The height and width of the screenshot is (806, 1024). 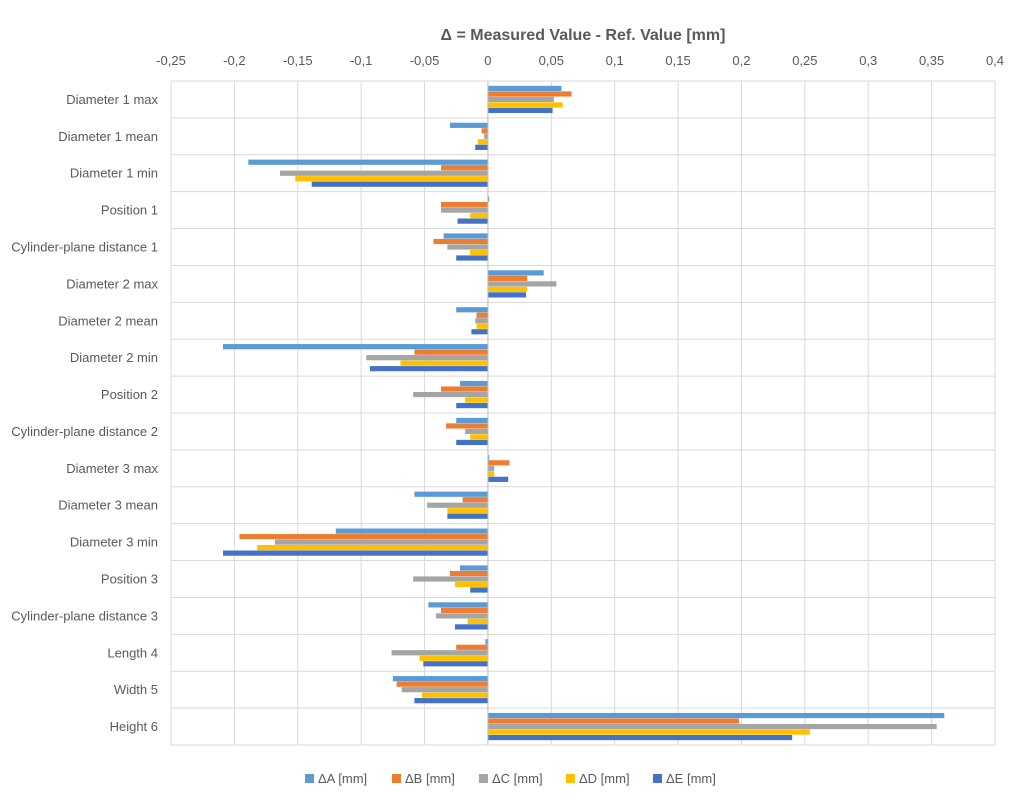 I want to click on y-category-label: Cylinder-plane distance 1, so click(x=84, y=247).